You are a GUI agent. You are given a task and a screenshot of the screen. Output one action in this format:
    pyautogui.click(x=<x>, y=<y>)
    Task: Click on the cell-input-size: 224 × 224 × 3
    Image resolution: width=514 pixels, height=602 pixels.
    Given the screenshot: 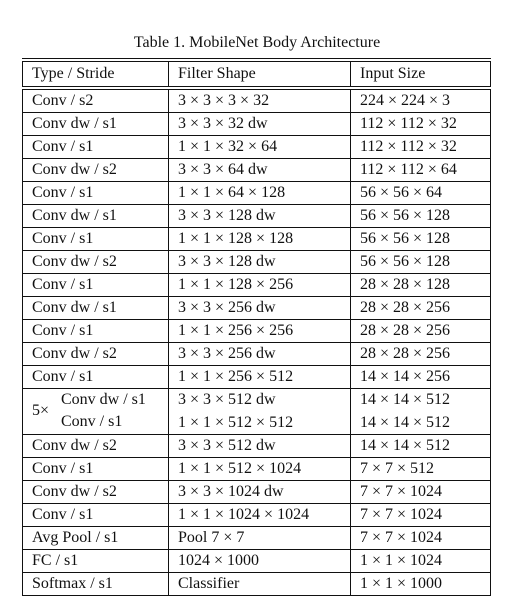 What is the action you would take?
    pyautogui.click(x=421, y=100)
    